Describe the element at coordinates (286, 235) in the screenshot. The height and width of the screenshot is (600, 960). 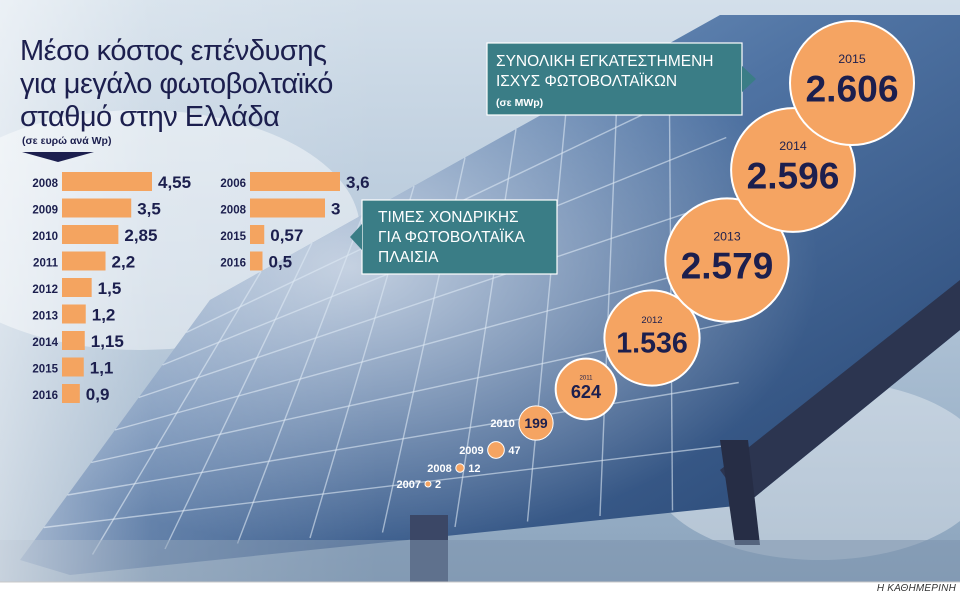
I see `wholesale-value-label: 0,57` at that location.